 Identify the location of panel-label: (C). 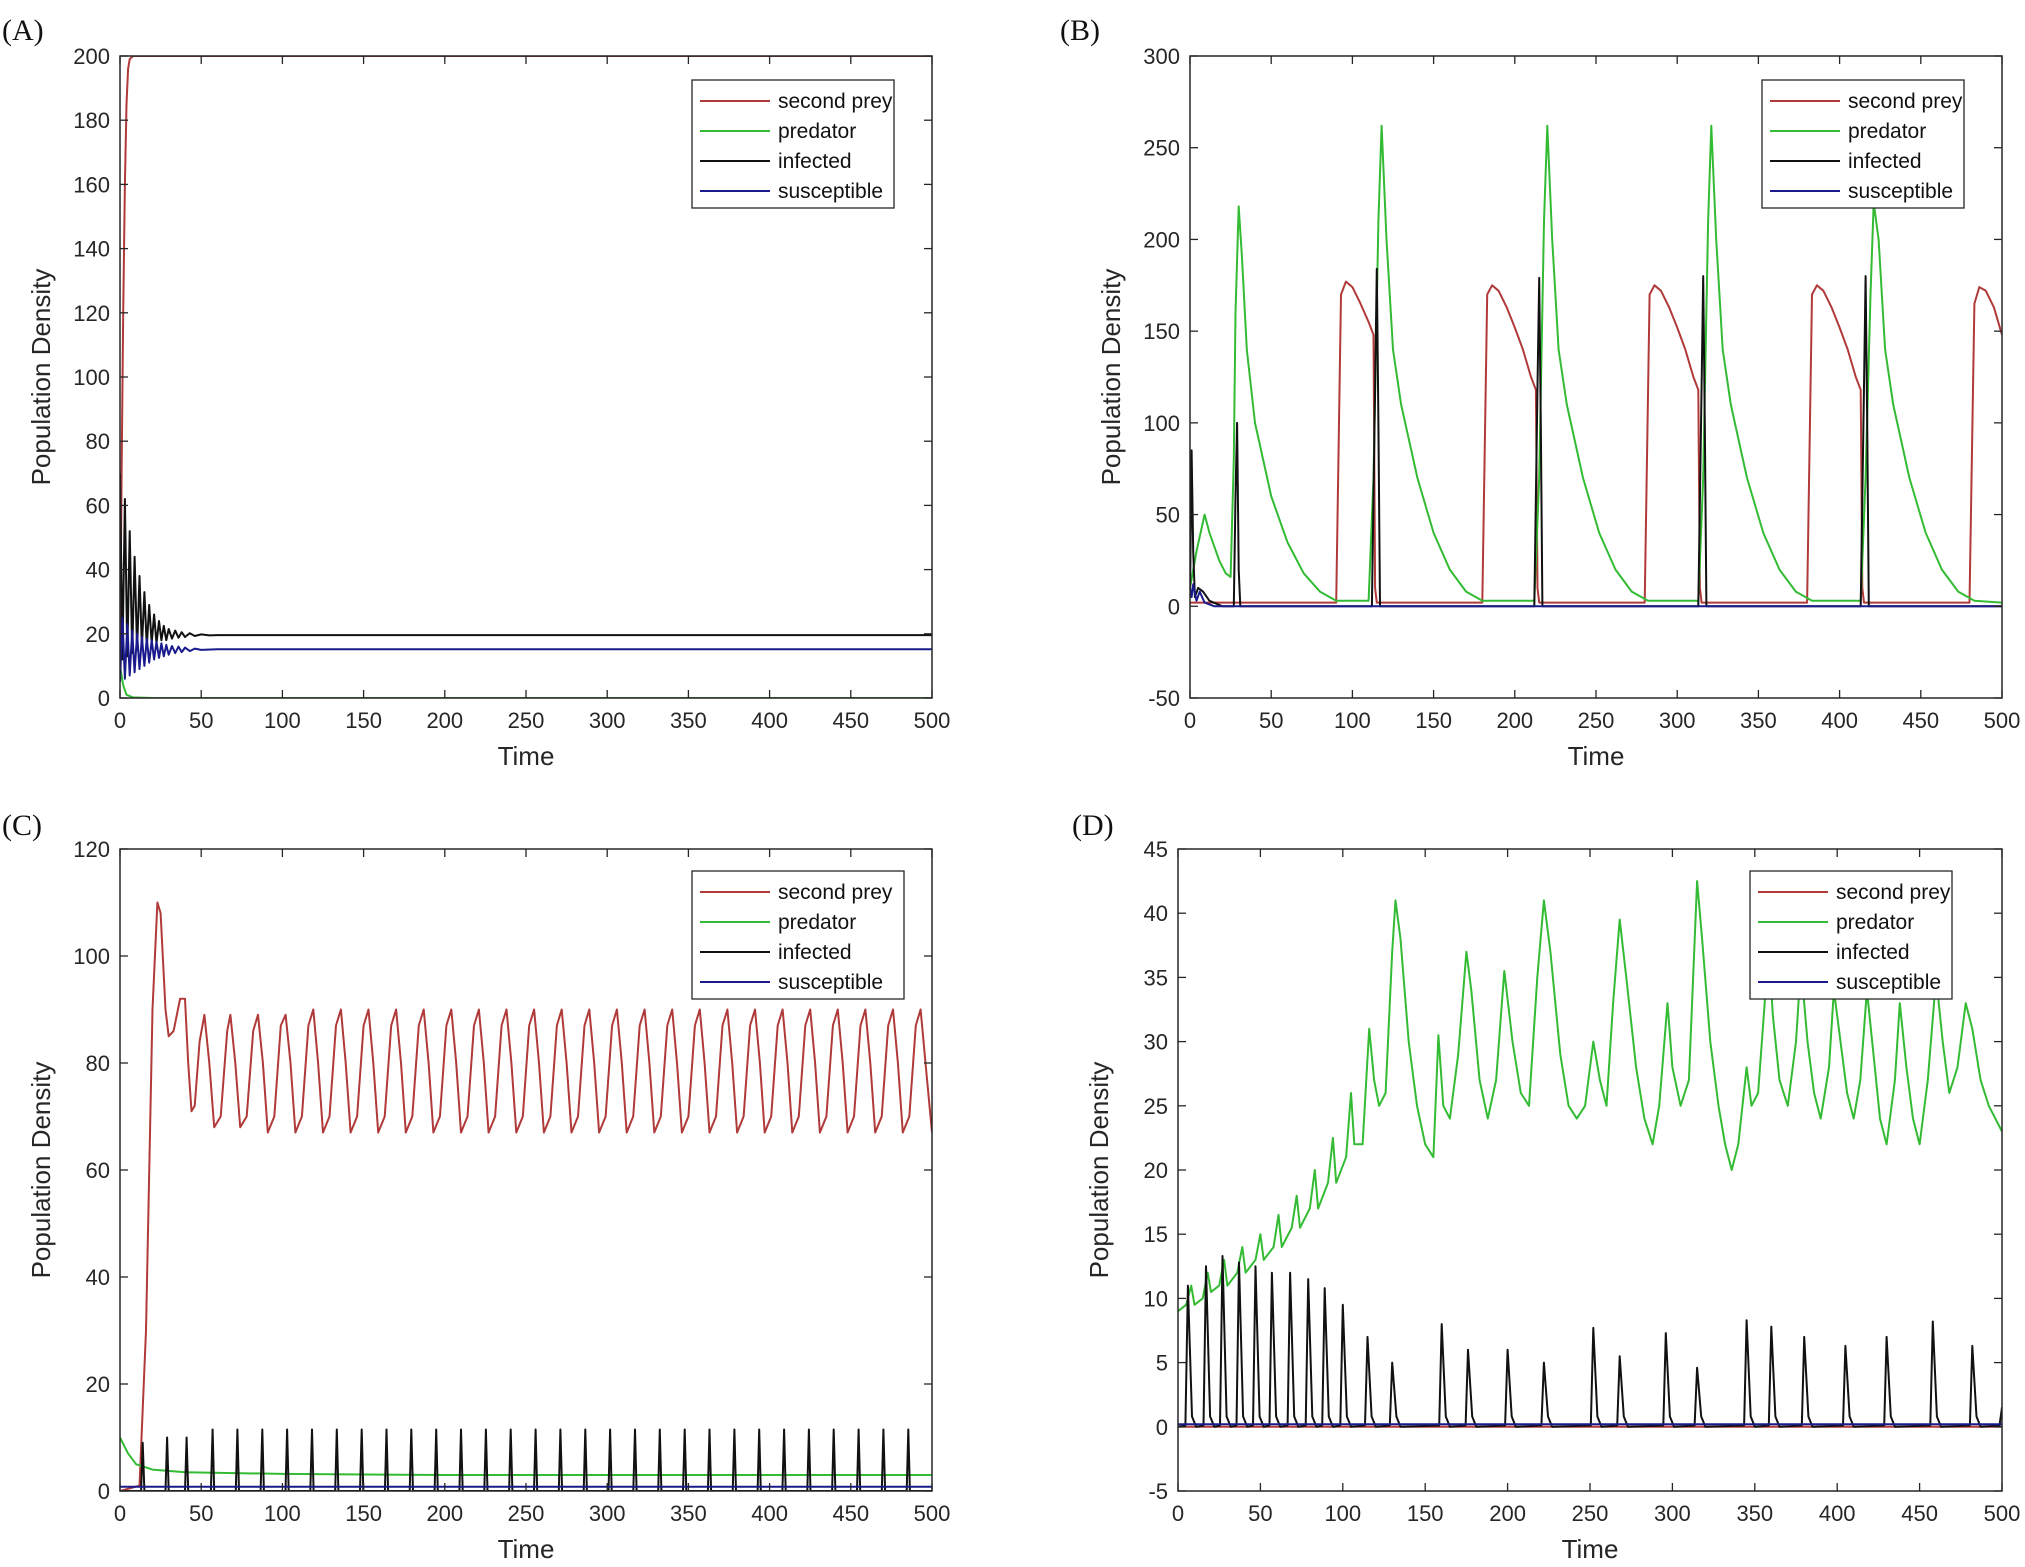
(22, 825).